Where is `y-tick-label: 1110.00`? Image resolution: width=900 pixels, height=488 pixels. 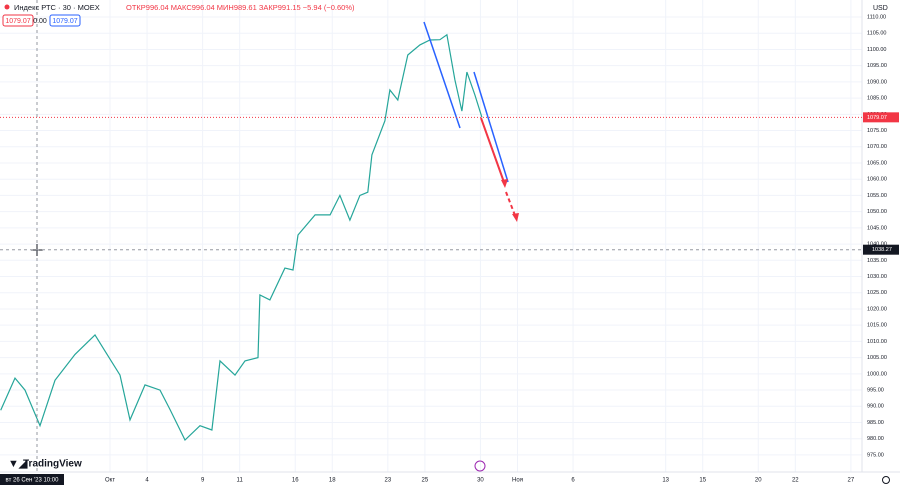
y-tick-label: 1110.00 is located at coordinates (876, 17).